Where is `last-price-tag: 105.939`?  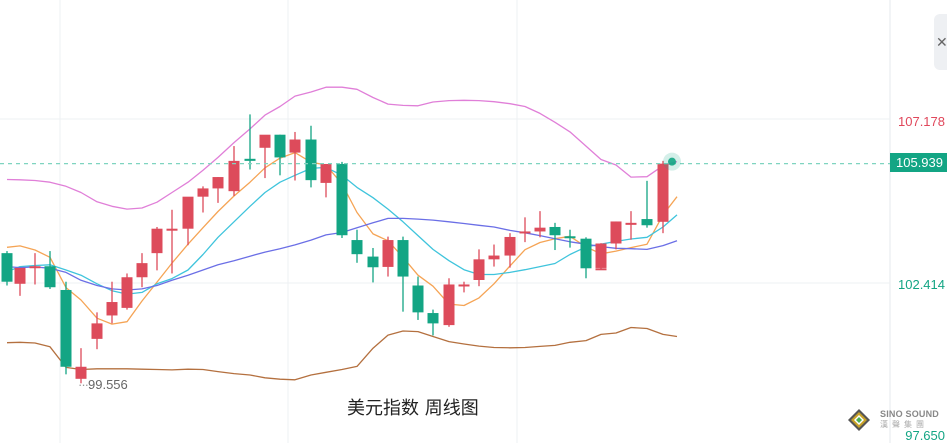 last-price-tag: 105.939 is located at coordinates (918, 162).